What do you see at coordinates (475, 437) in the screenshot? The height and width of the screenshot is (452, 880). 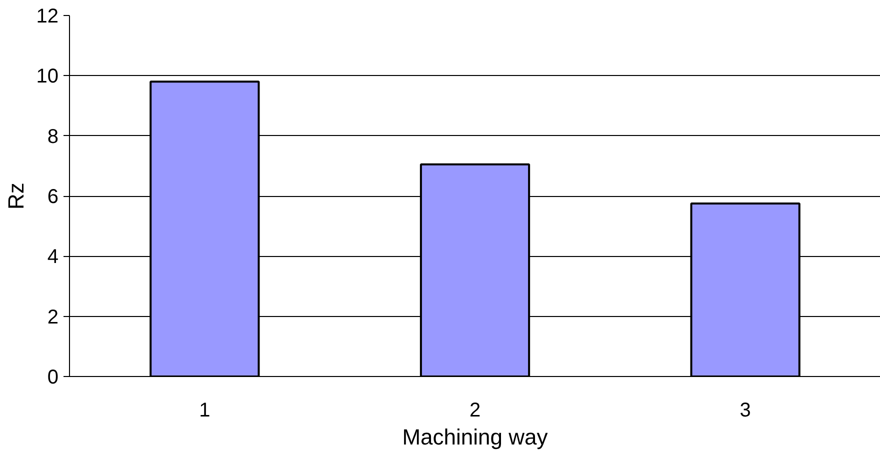 I see `x-axis-title: Machining way` at bounding box center [475, 437].